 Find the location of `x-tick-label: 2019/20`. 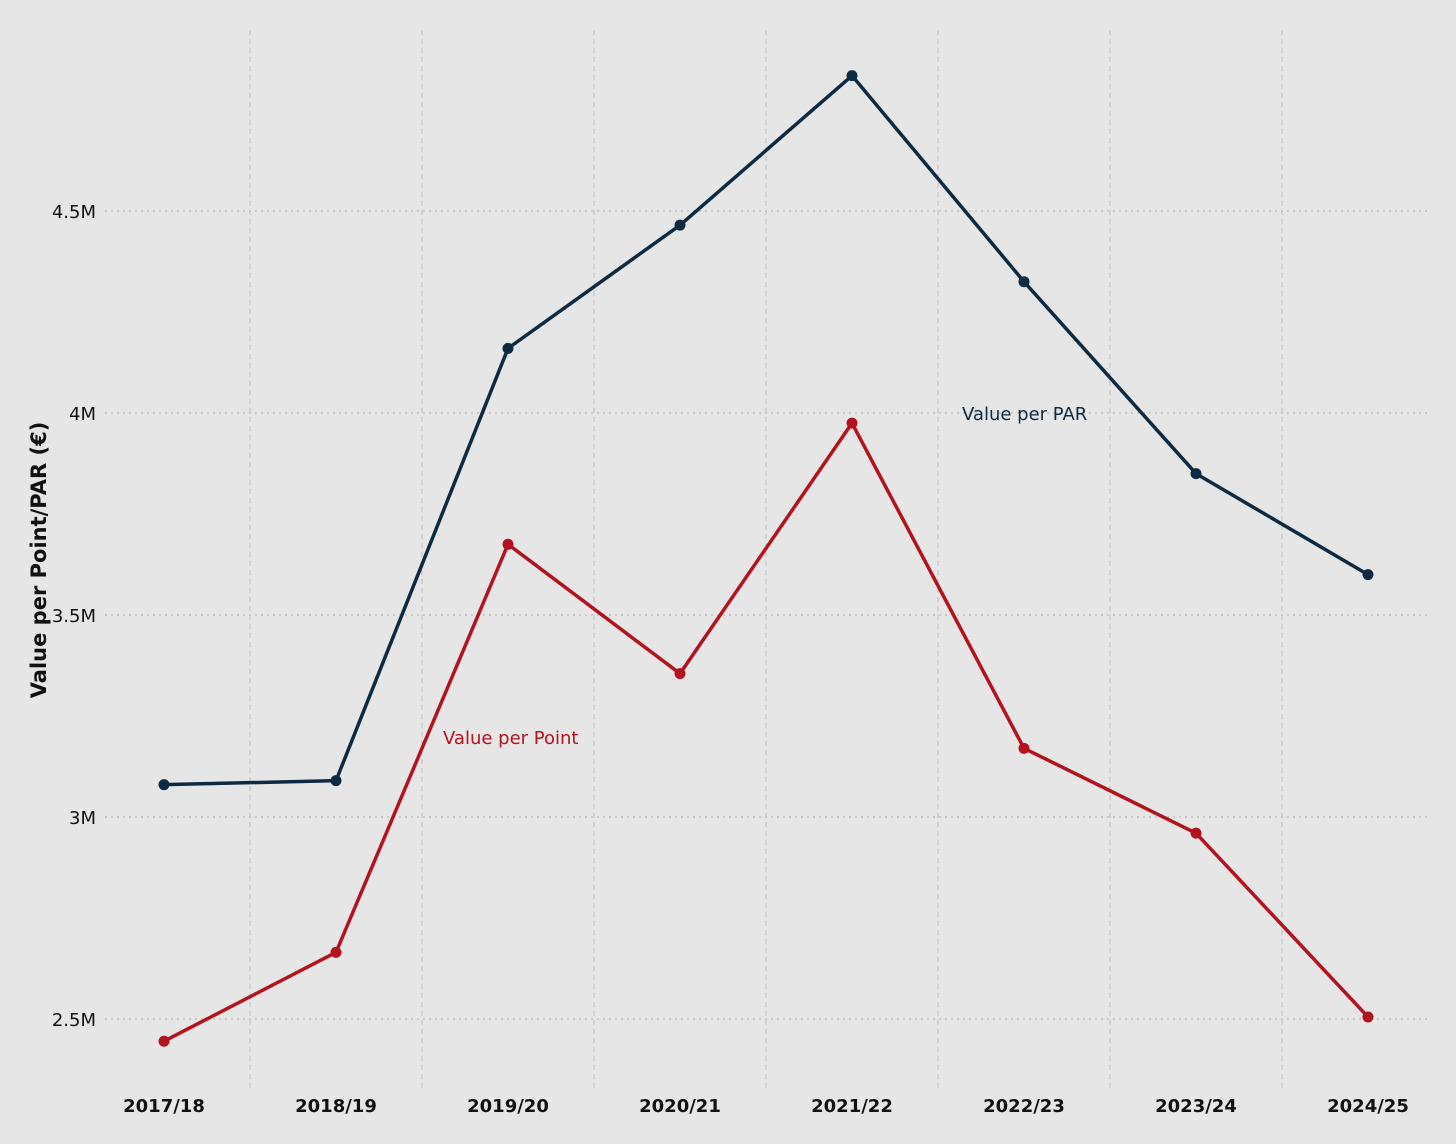

x-tick-label: 2019/20 is located at coordinates (508, 1106).